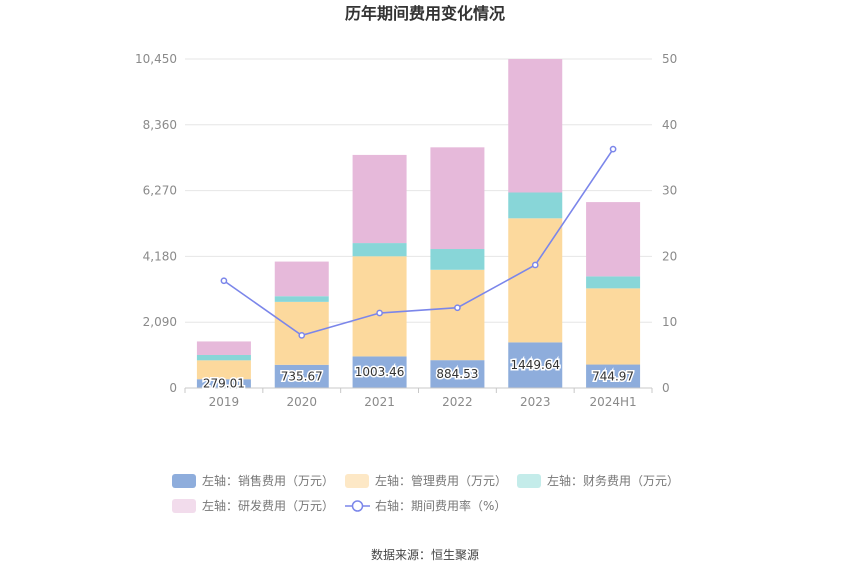 This screenshot has height=575, width=850. Describe the element at coordinates (440, 505) in the screenshot. I see `legend-label: 右轴：期间费用率（%）` at that location.